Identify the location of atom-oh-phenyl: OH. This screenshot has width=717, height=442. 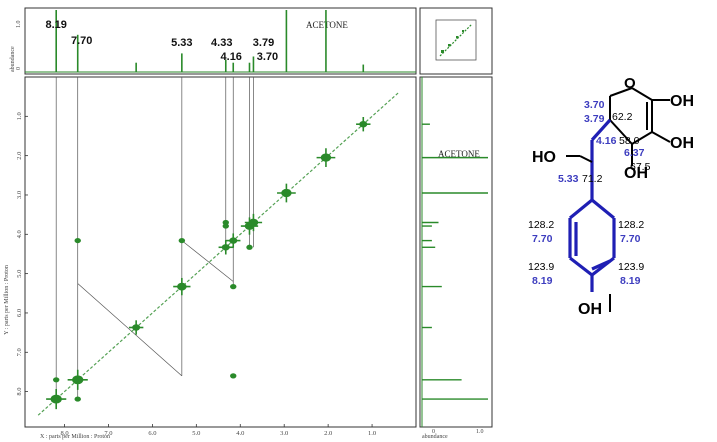
(590, 309).